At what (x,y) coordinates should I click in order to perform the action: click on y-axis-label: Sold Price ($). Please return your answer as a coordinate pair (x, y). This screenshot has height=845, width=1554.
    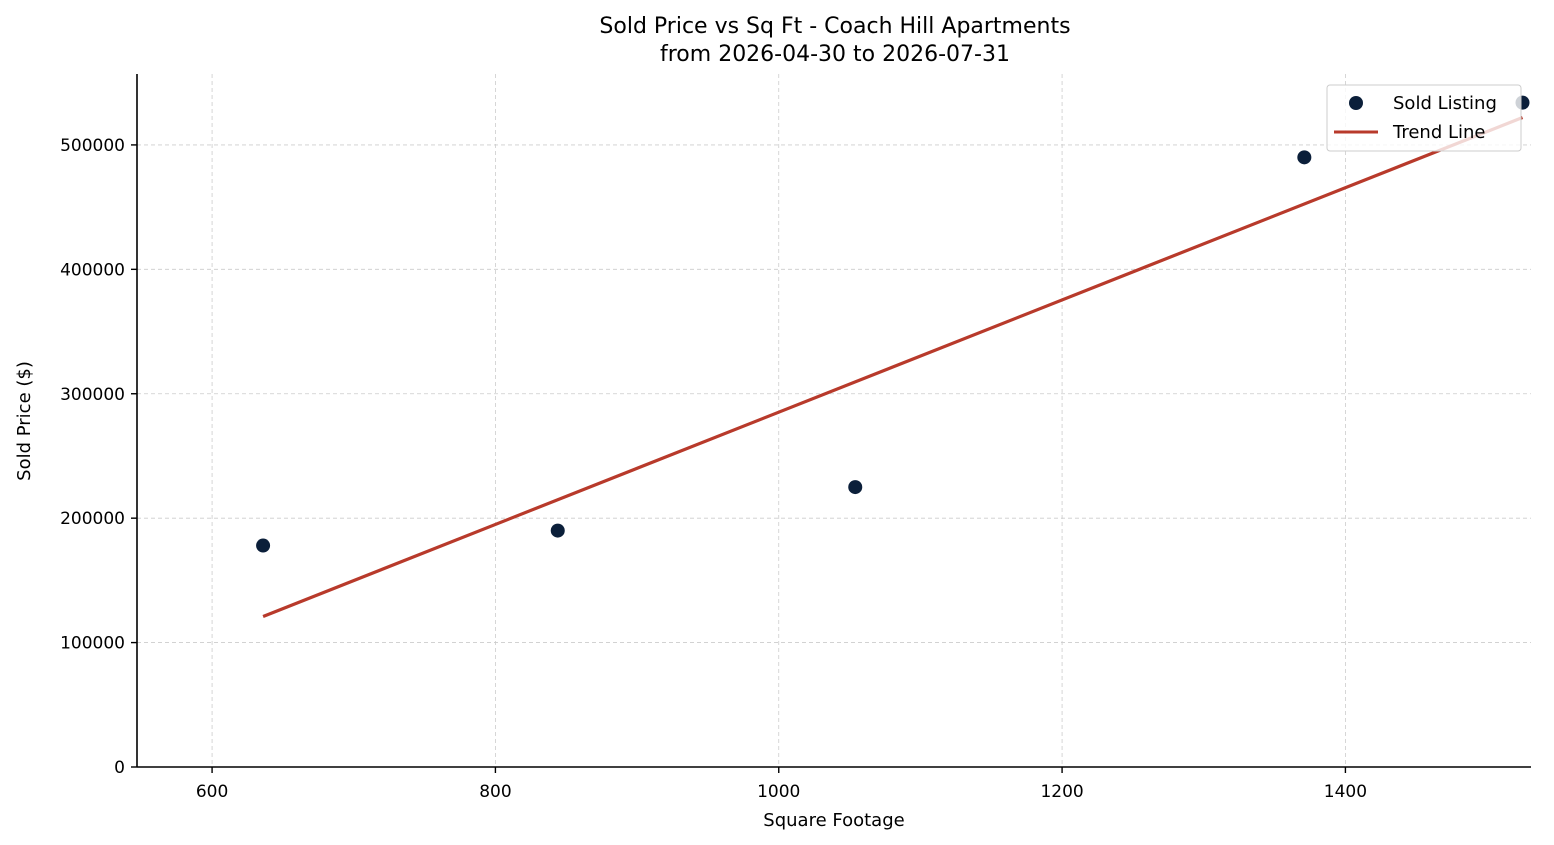
    Looking at the image, I should click on (24, 421).